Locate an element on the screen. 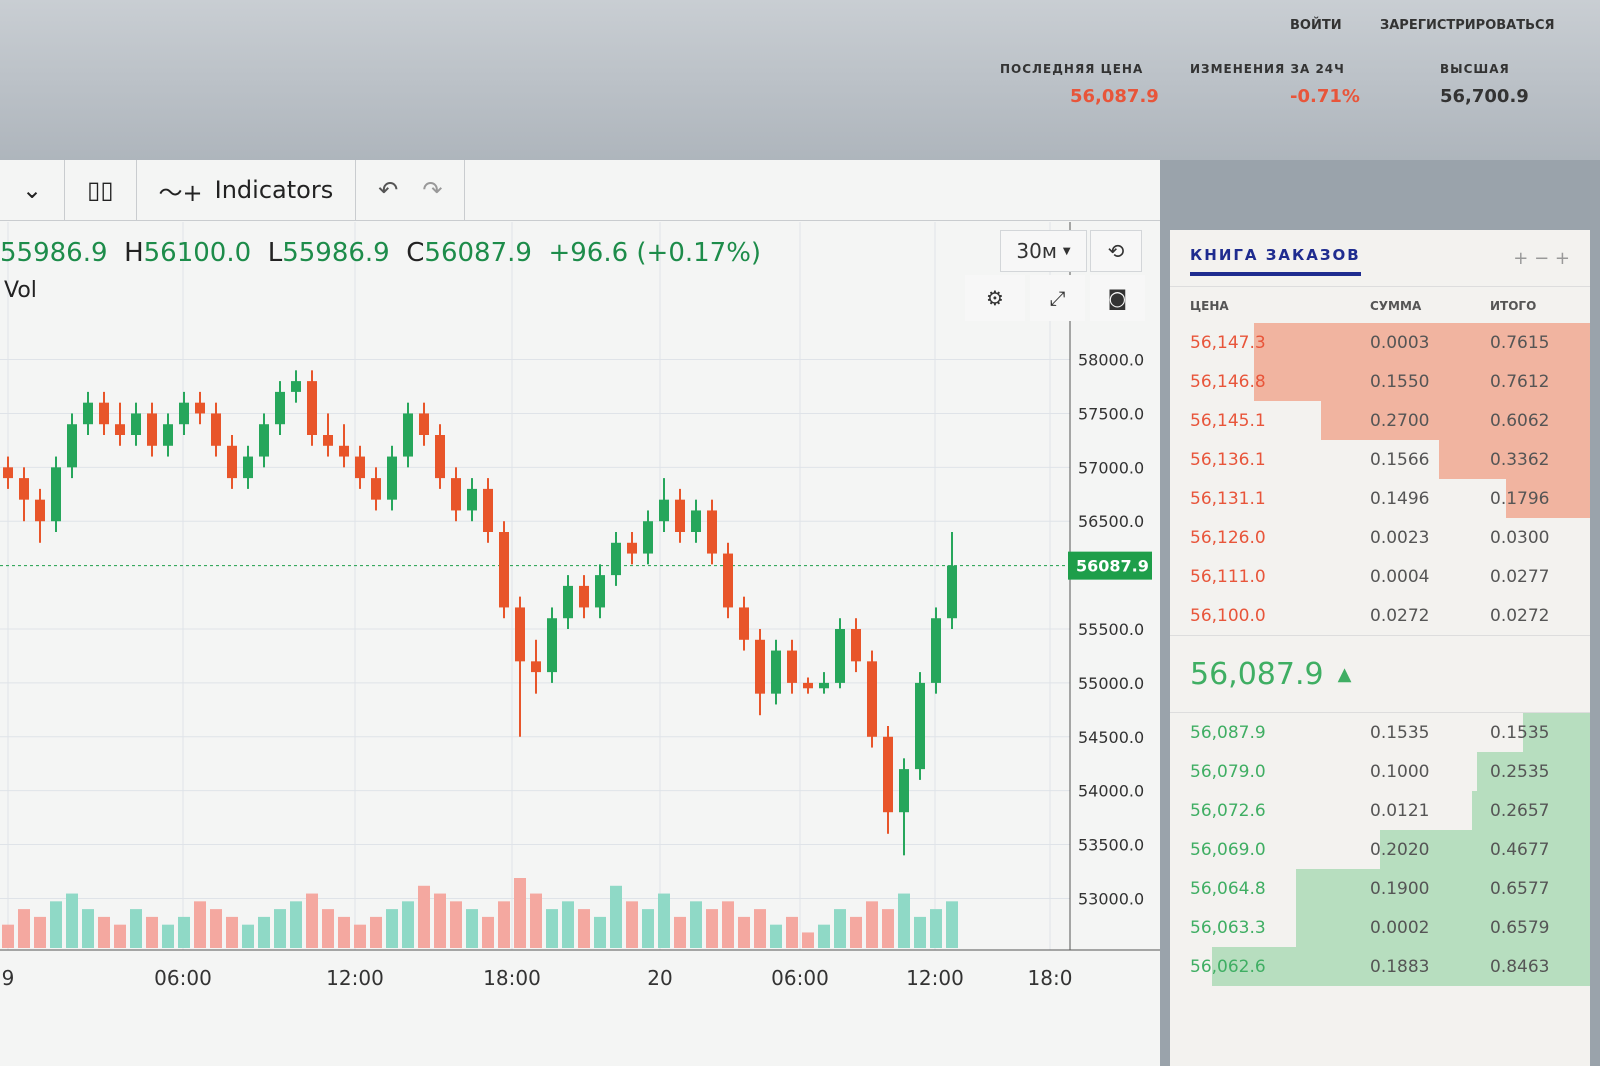 This screenshot has height=1066, width=1600. ask-total: 0.0277 is located at coordinates (1520, 577).